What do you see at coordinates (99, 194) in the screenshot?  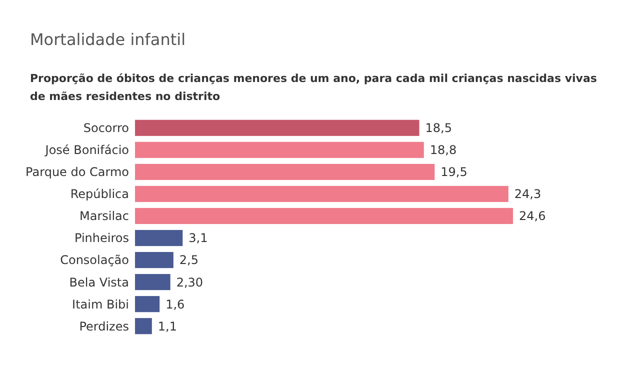 I see `y-tick-label: República` at bounding box center [99, 194].